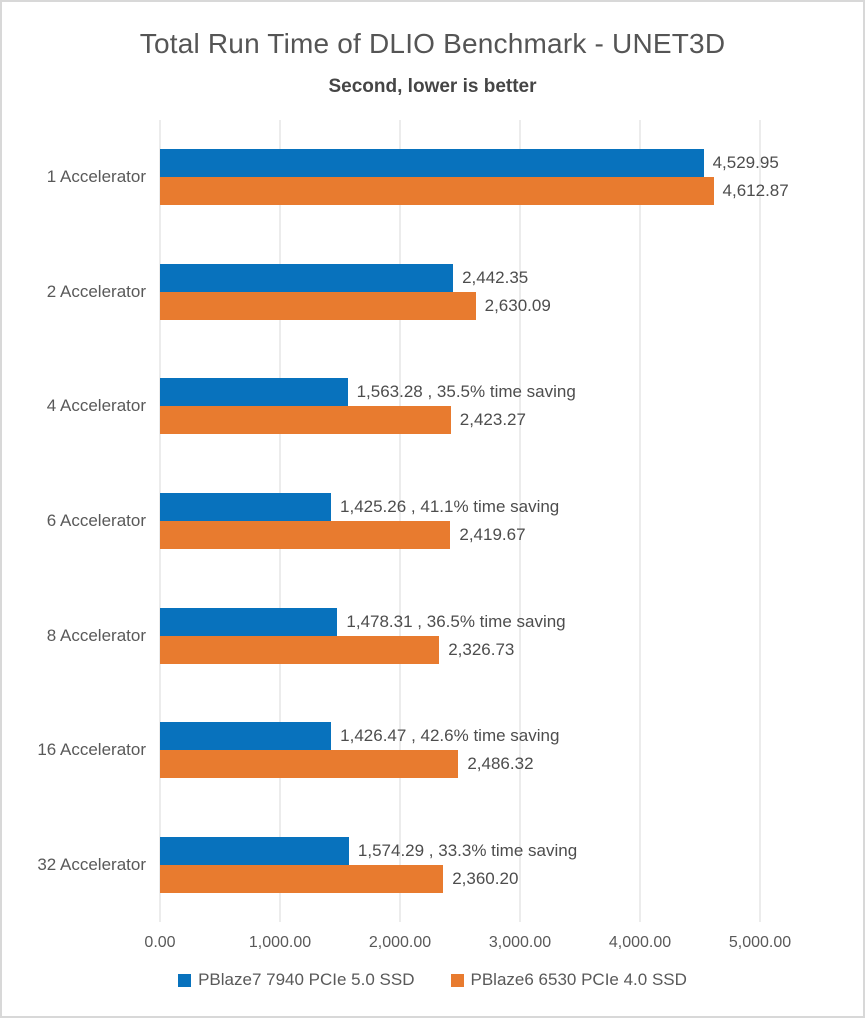 The height and width of the screenshot is (1018, 865). I want to click on data-label: 2,486.32, so click(500, 764).